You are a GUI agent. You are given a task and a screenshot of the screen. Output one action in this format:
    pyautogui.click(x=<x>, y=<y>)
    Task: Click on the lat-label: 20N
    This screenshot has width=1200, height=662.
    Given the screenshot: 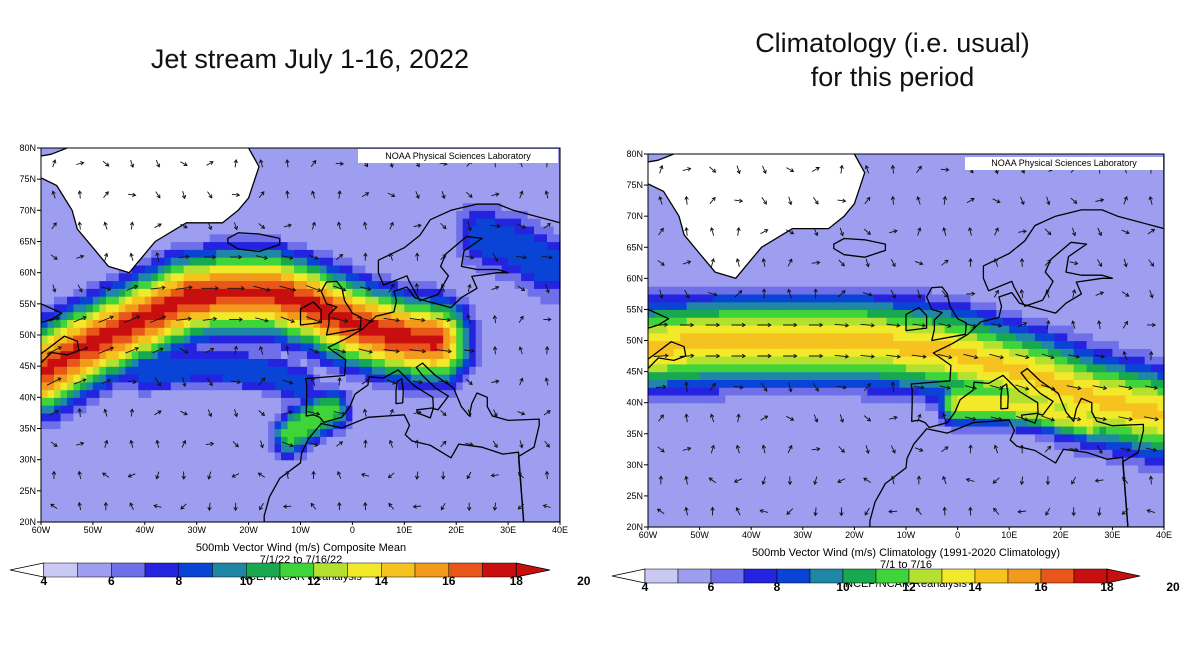 What is the action you would take?
    pyautogui.click(x=27, y=522)
    